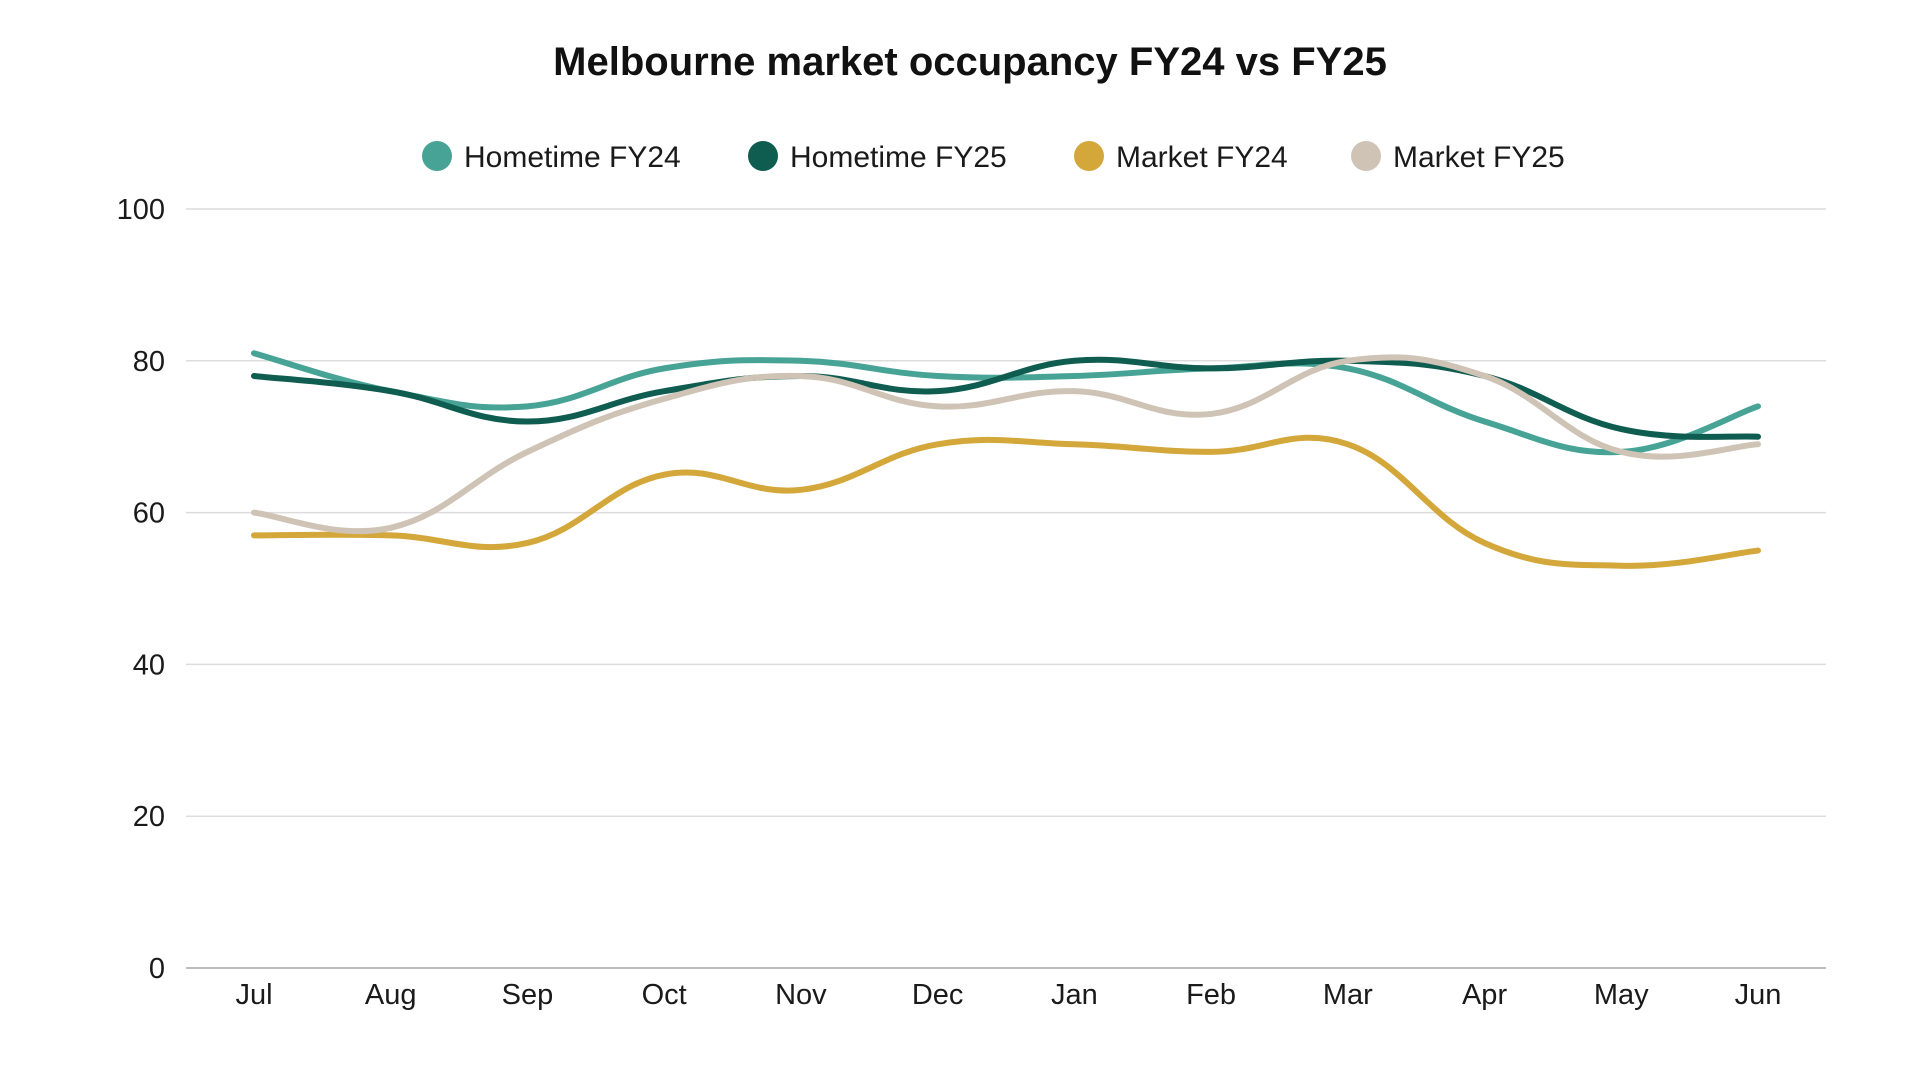 This screenshot has width=1920, height=1080. Describe the element at coordinates (391, 995) in the screenshot. I see `x-tick-label-aug: Aug` at that location.